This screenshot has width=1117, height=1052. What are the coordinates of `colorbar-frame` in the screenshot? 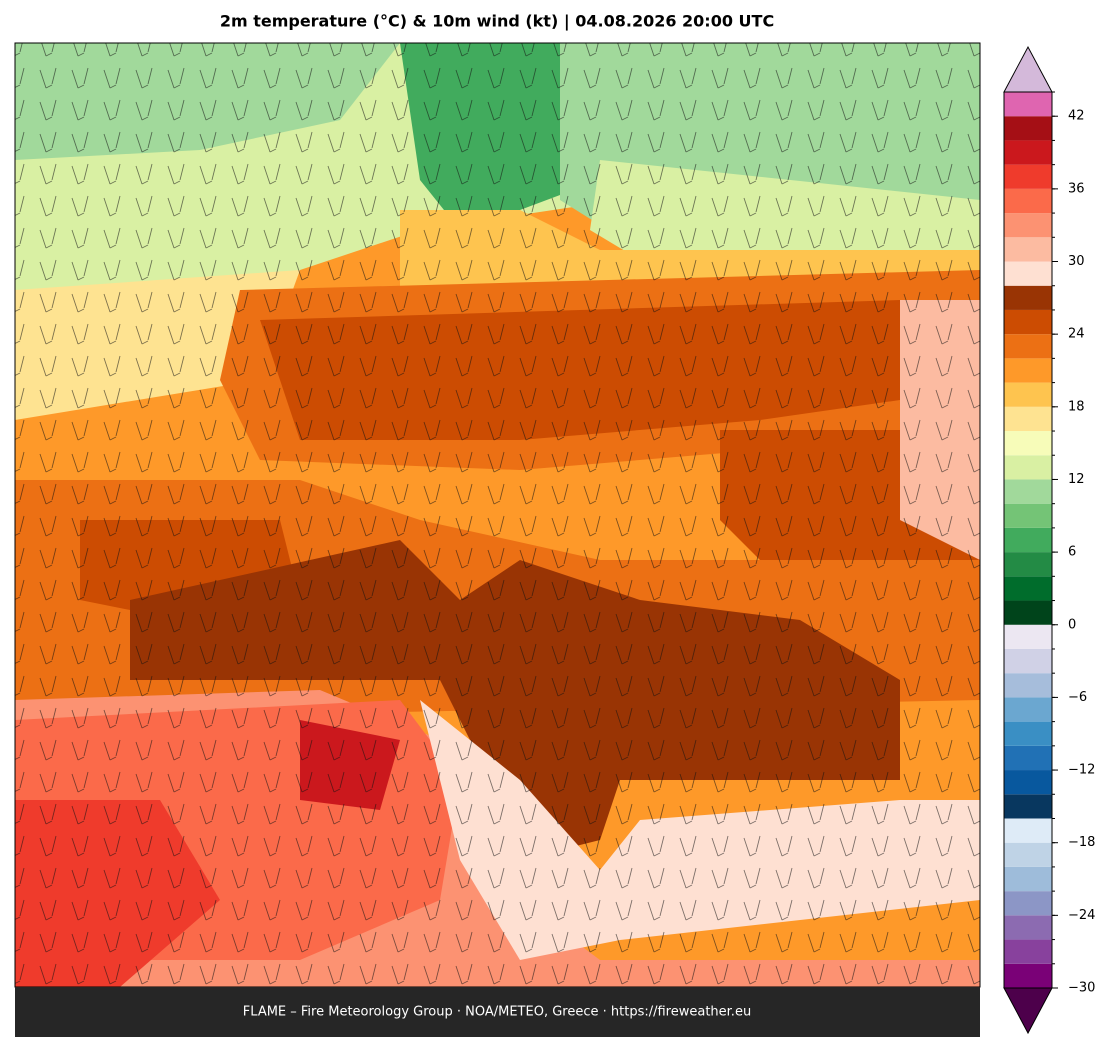 It's located at (1028, 540).